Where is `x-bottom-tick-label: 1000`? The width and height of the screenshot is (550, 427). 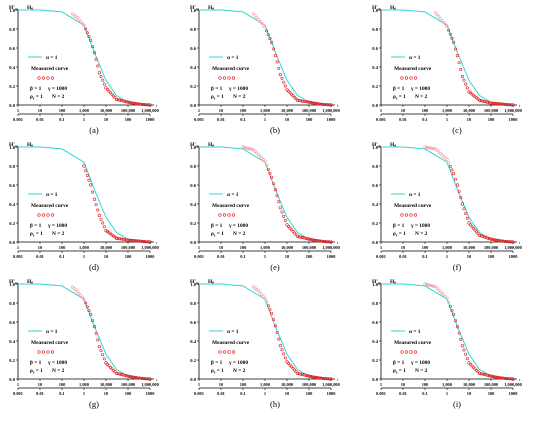
x-bottom-tick-label: 1000 is located at coordinates (514, 256).